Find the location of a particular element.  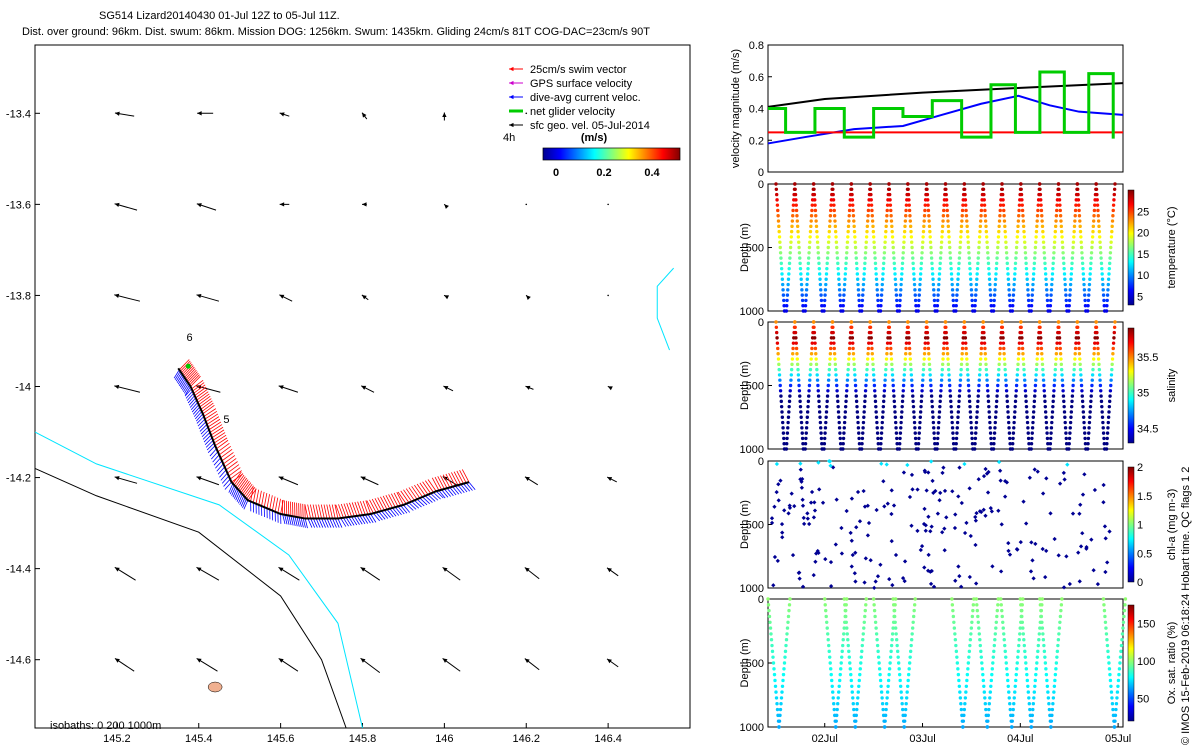

y-tick-label: 0.8 is located at coordinates (756, 46).